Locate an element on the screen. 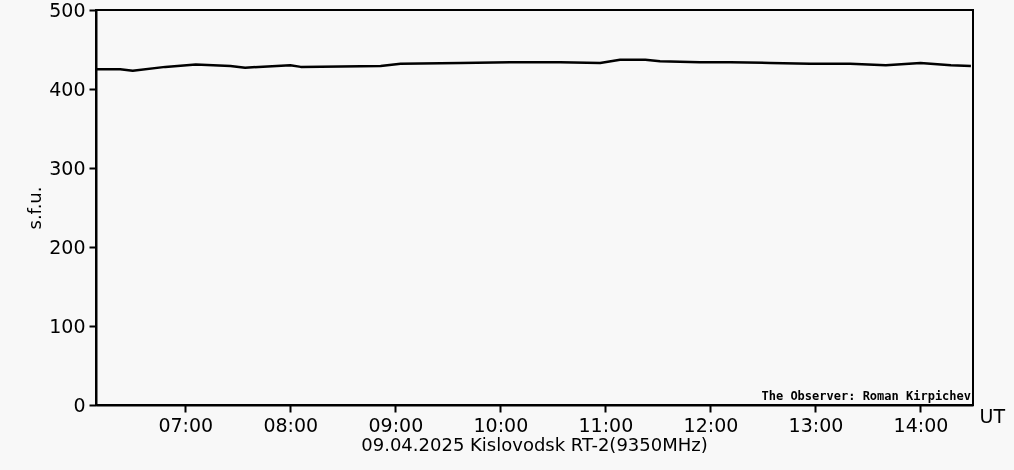  x-tick-label: 10:00 is located at coordinates (501, 424).